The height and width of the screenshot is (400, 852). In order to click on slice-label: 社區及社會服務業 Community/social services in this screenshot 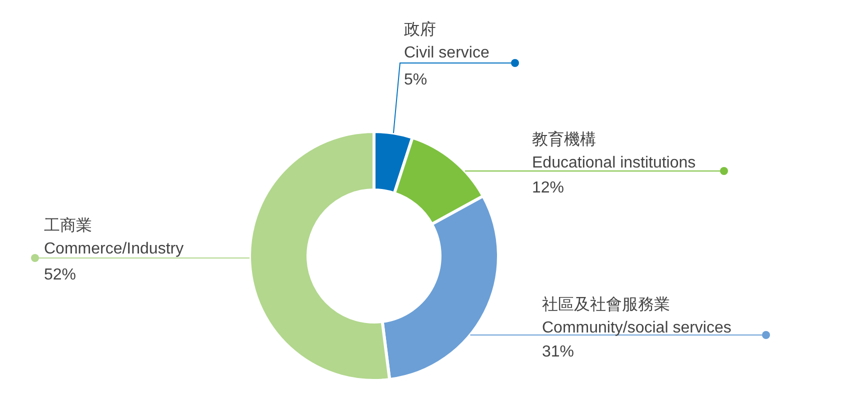, I will do `click(637, 315)`.